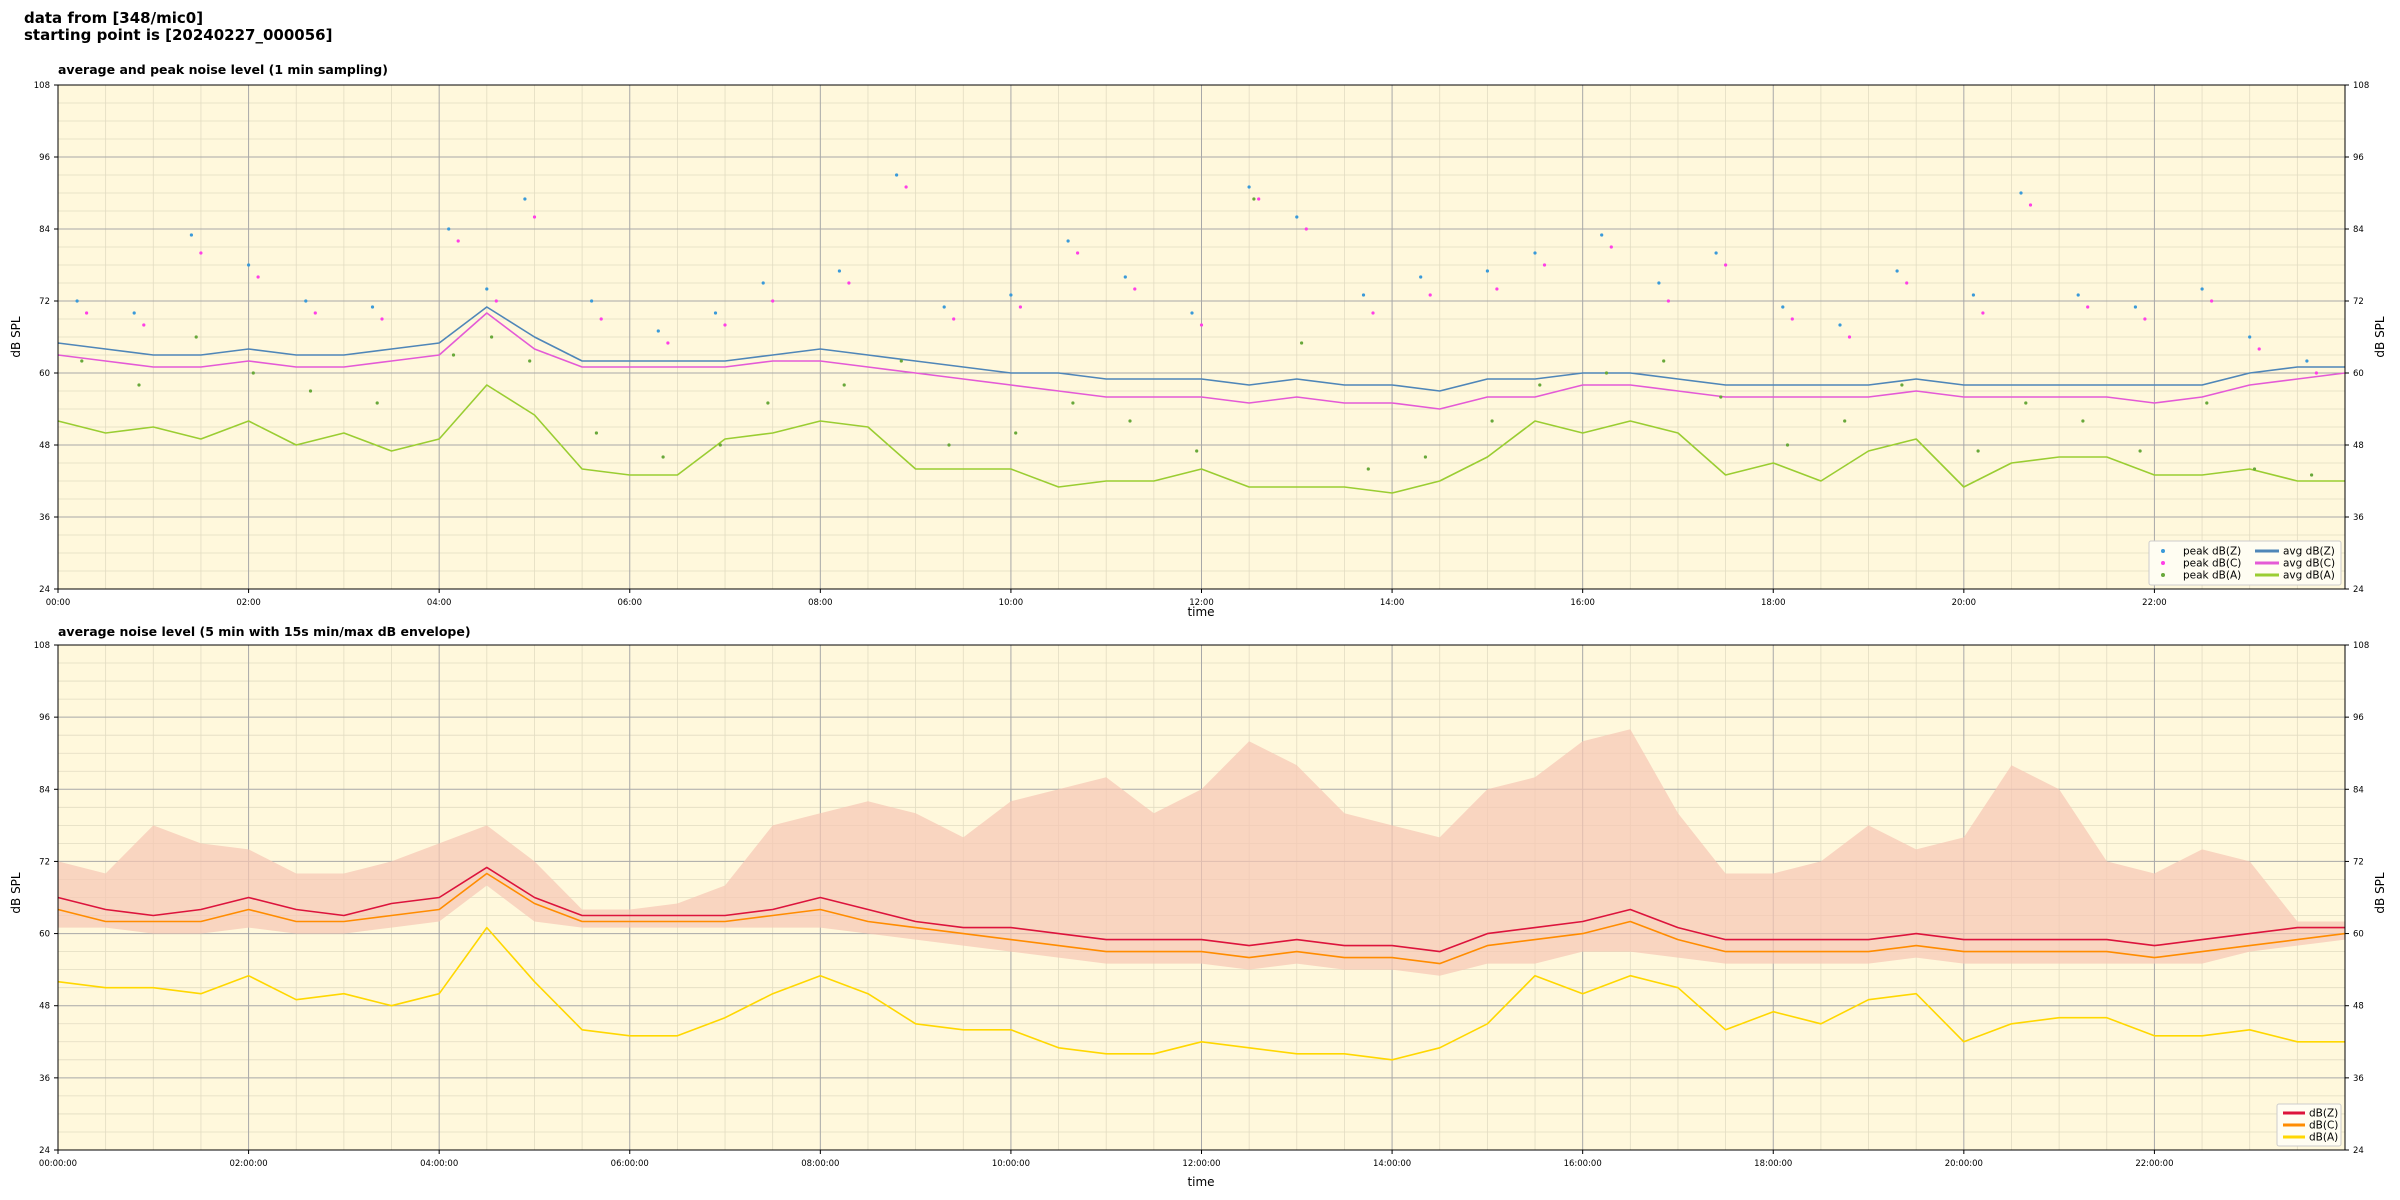 The height and width of the screenshot is (1200, 2400). I want to click on x-tick-label: 18:00, so click(1773, 603).